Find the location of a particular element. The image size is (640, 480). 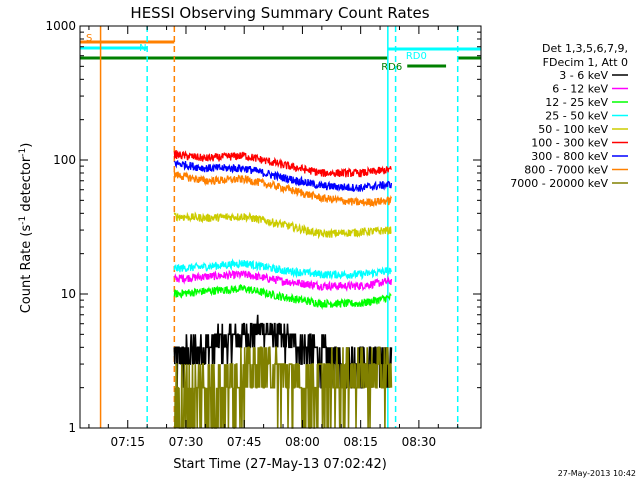

y-axis-label: Count Rate (s-1 detector-1) is located at coordinates (26, 228).